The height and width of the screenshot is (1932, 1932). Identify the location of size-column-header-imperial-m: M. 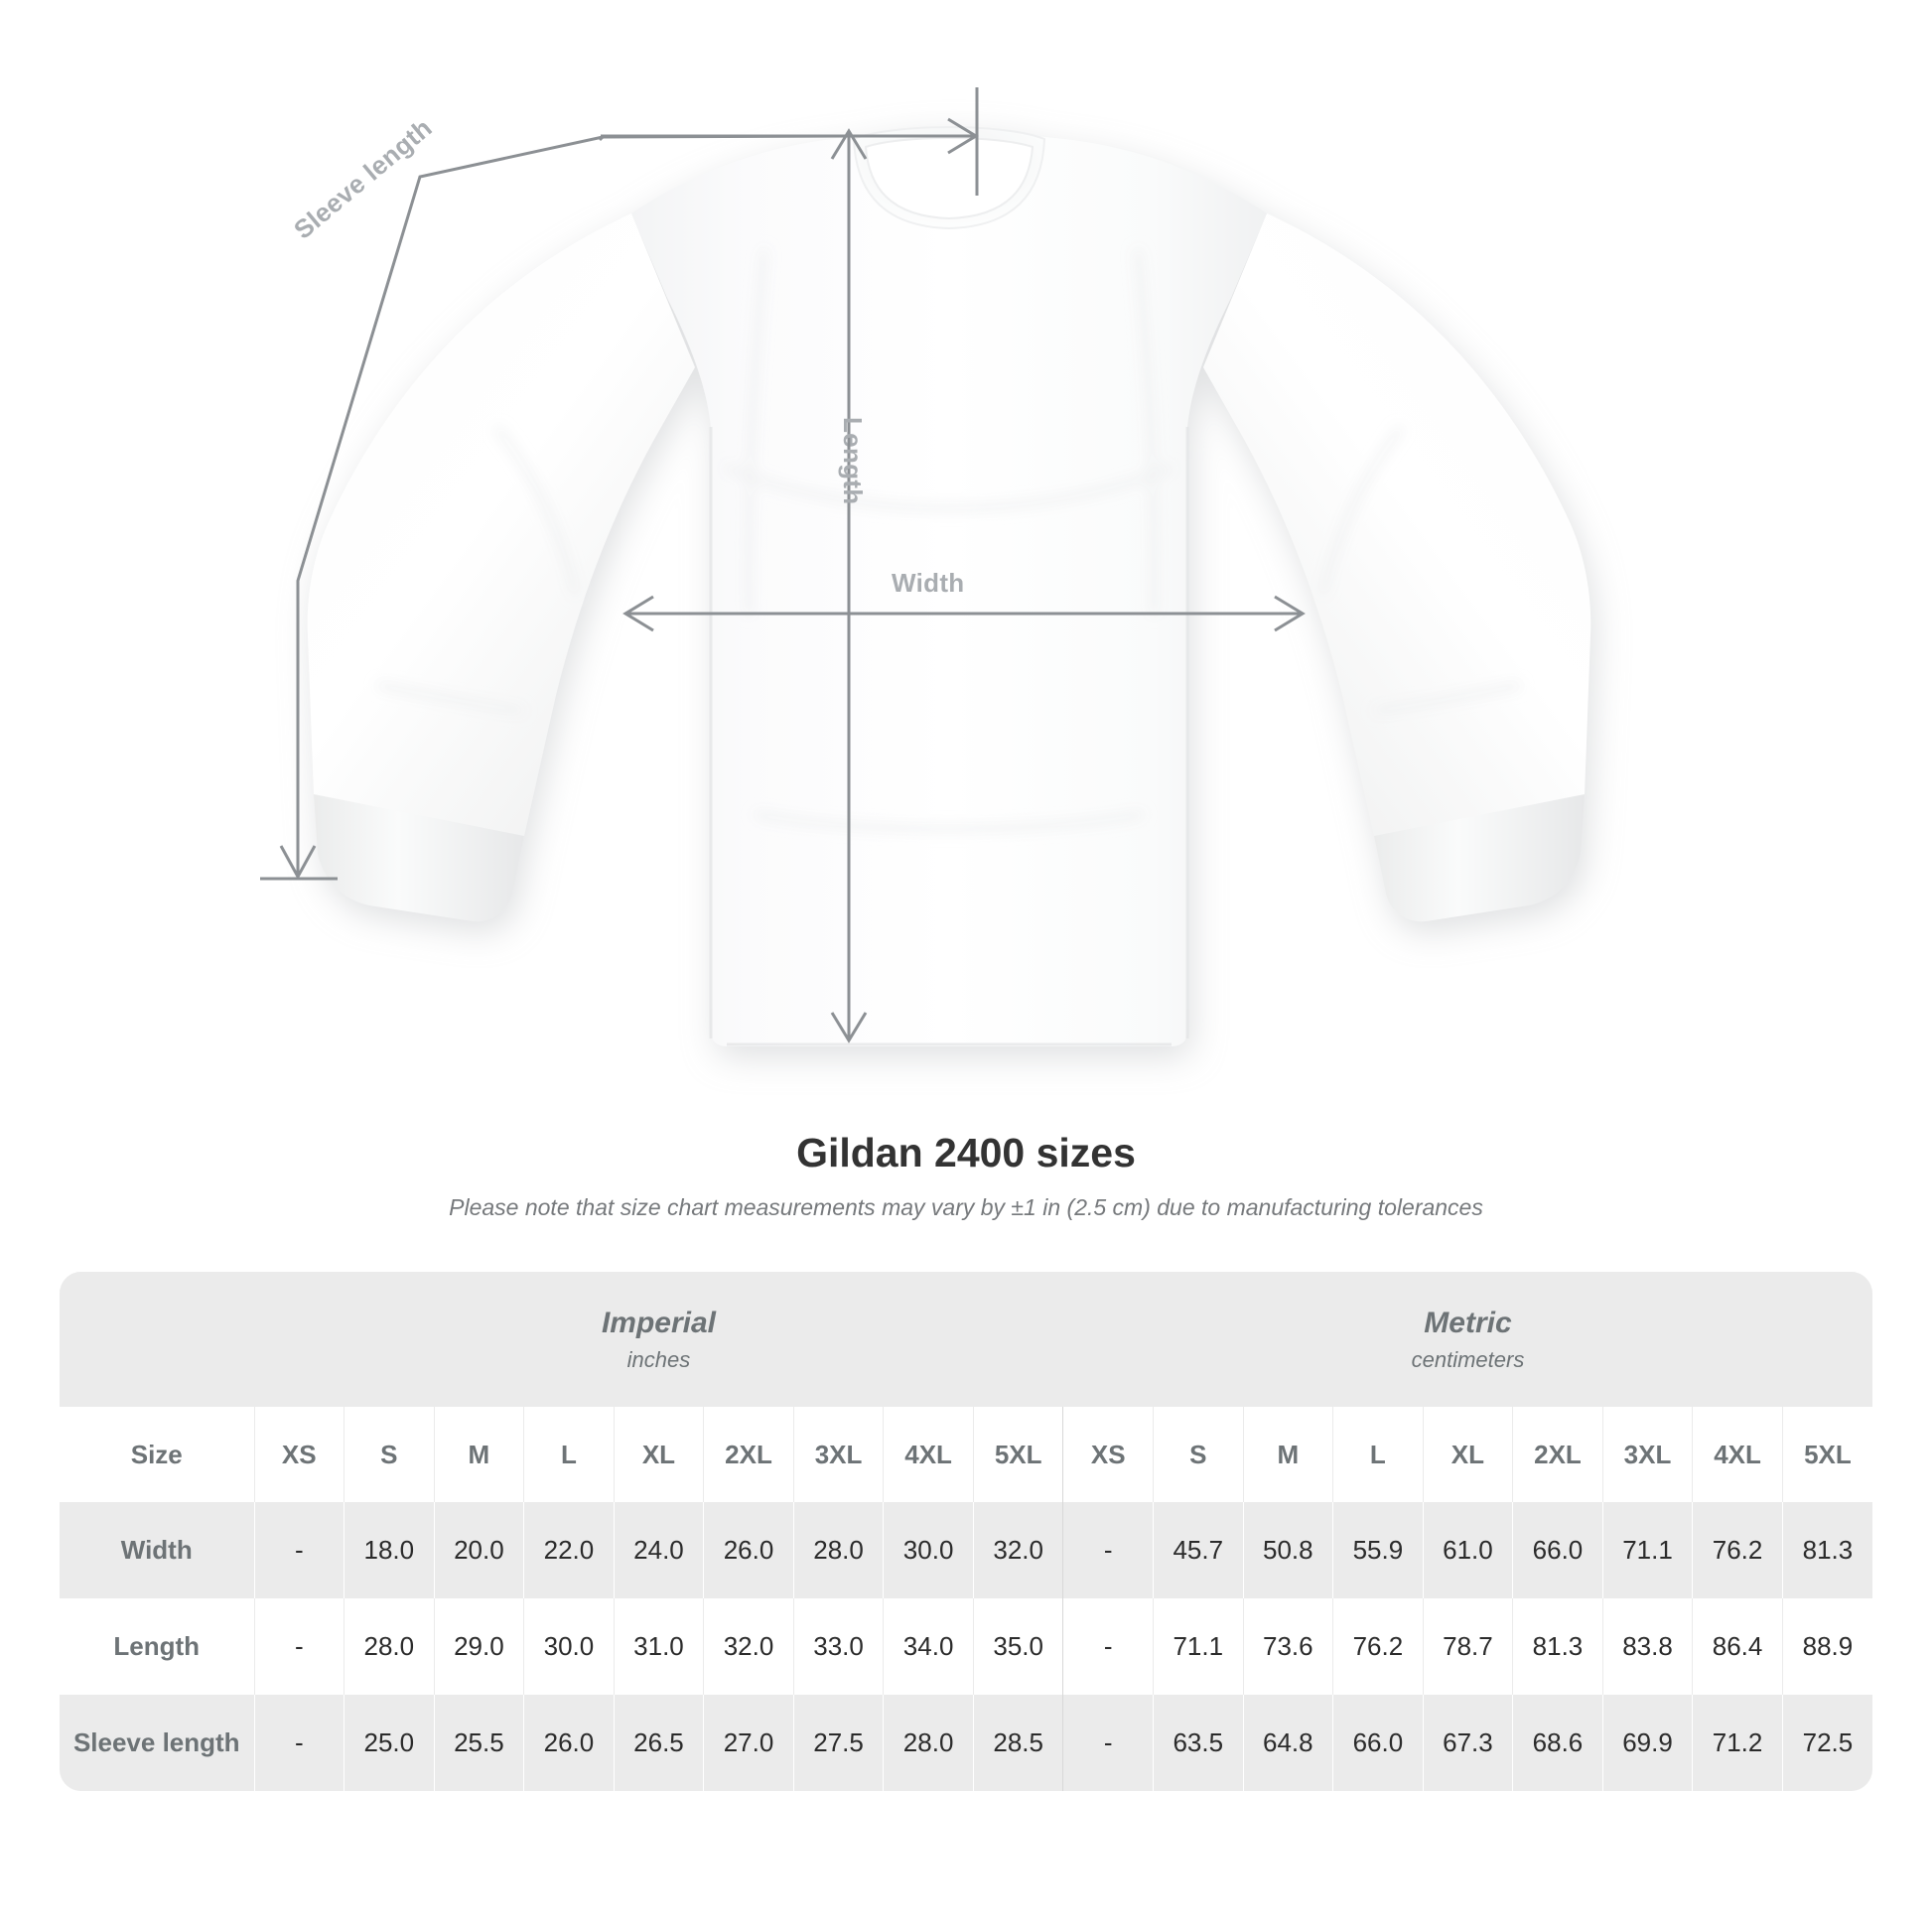
(478, 1454).